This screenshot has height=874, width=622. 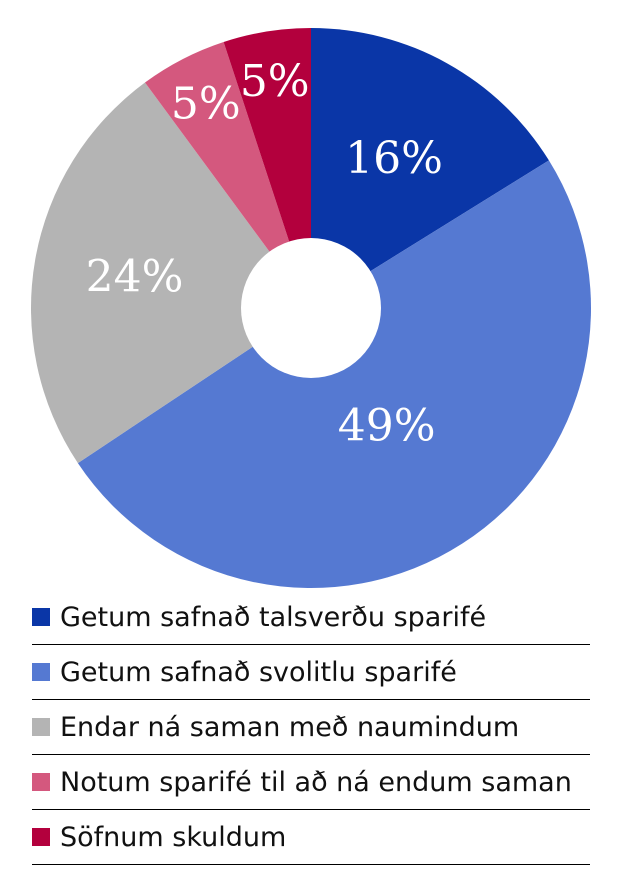 I want to click on donut-hole, so click(x=311, y=308).